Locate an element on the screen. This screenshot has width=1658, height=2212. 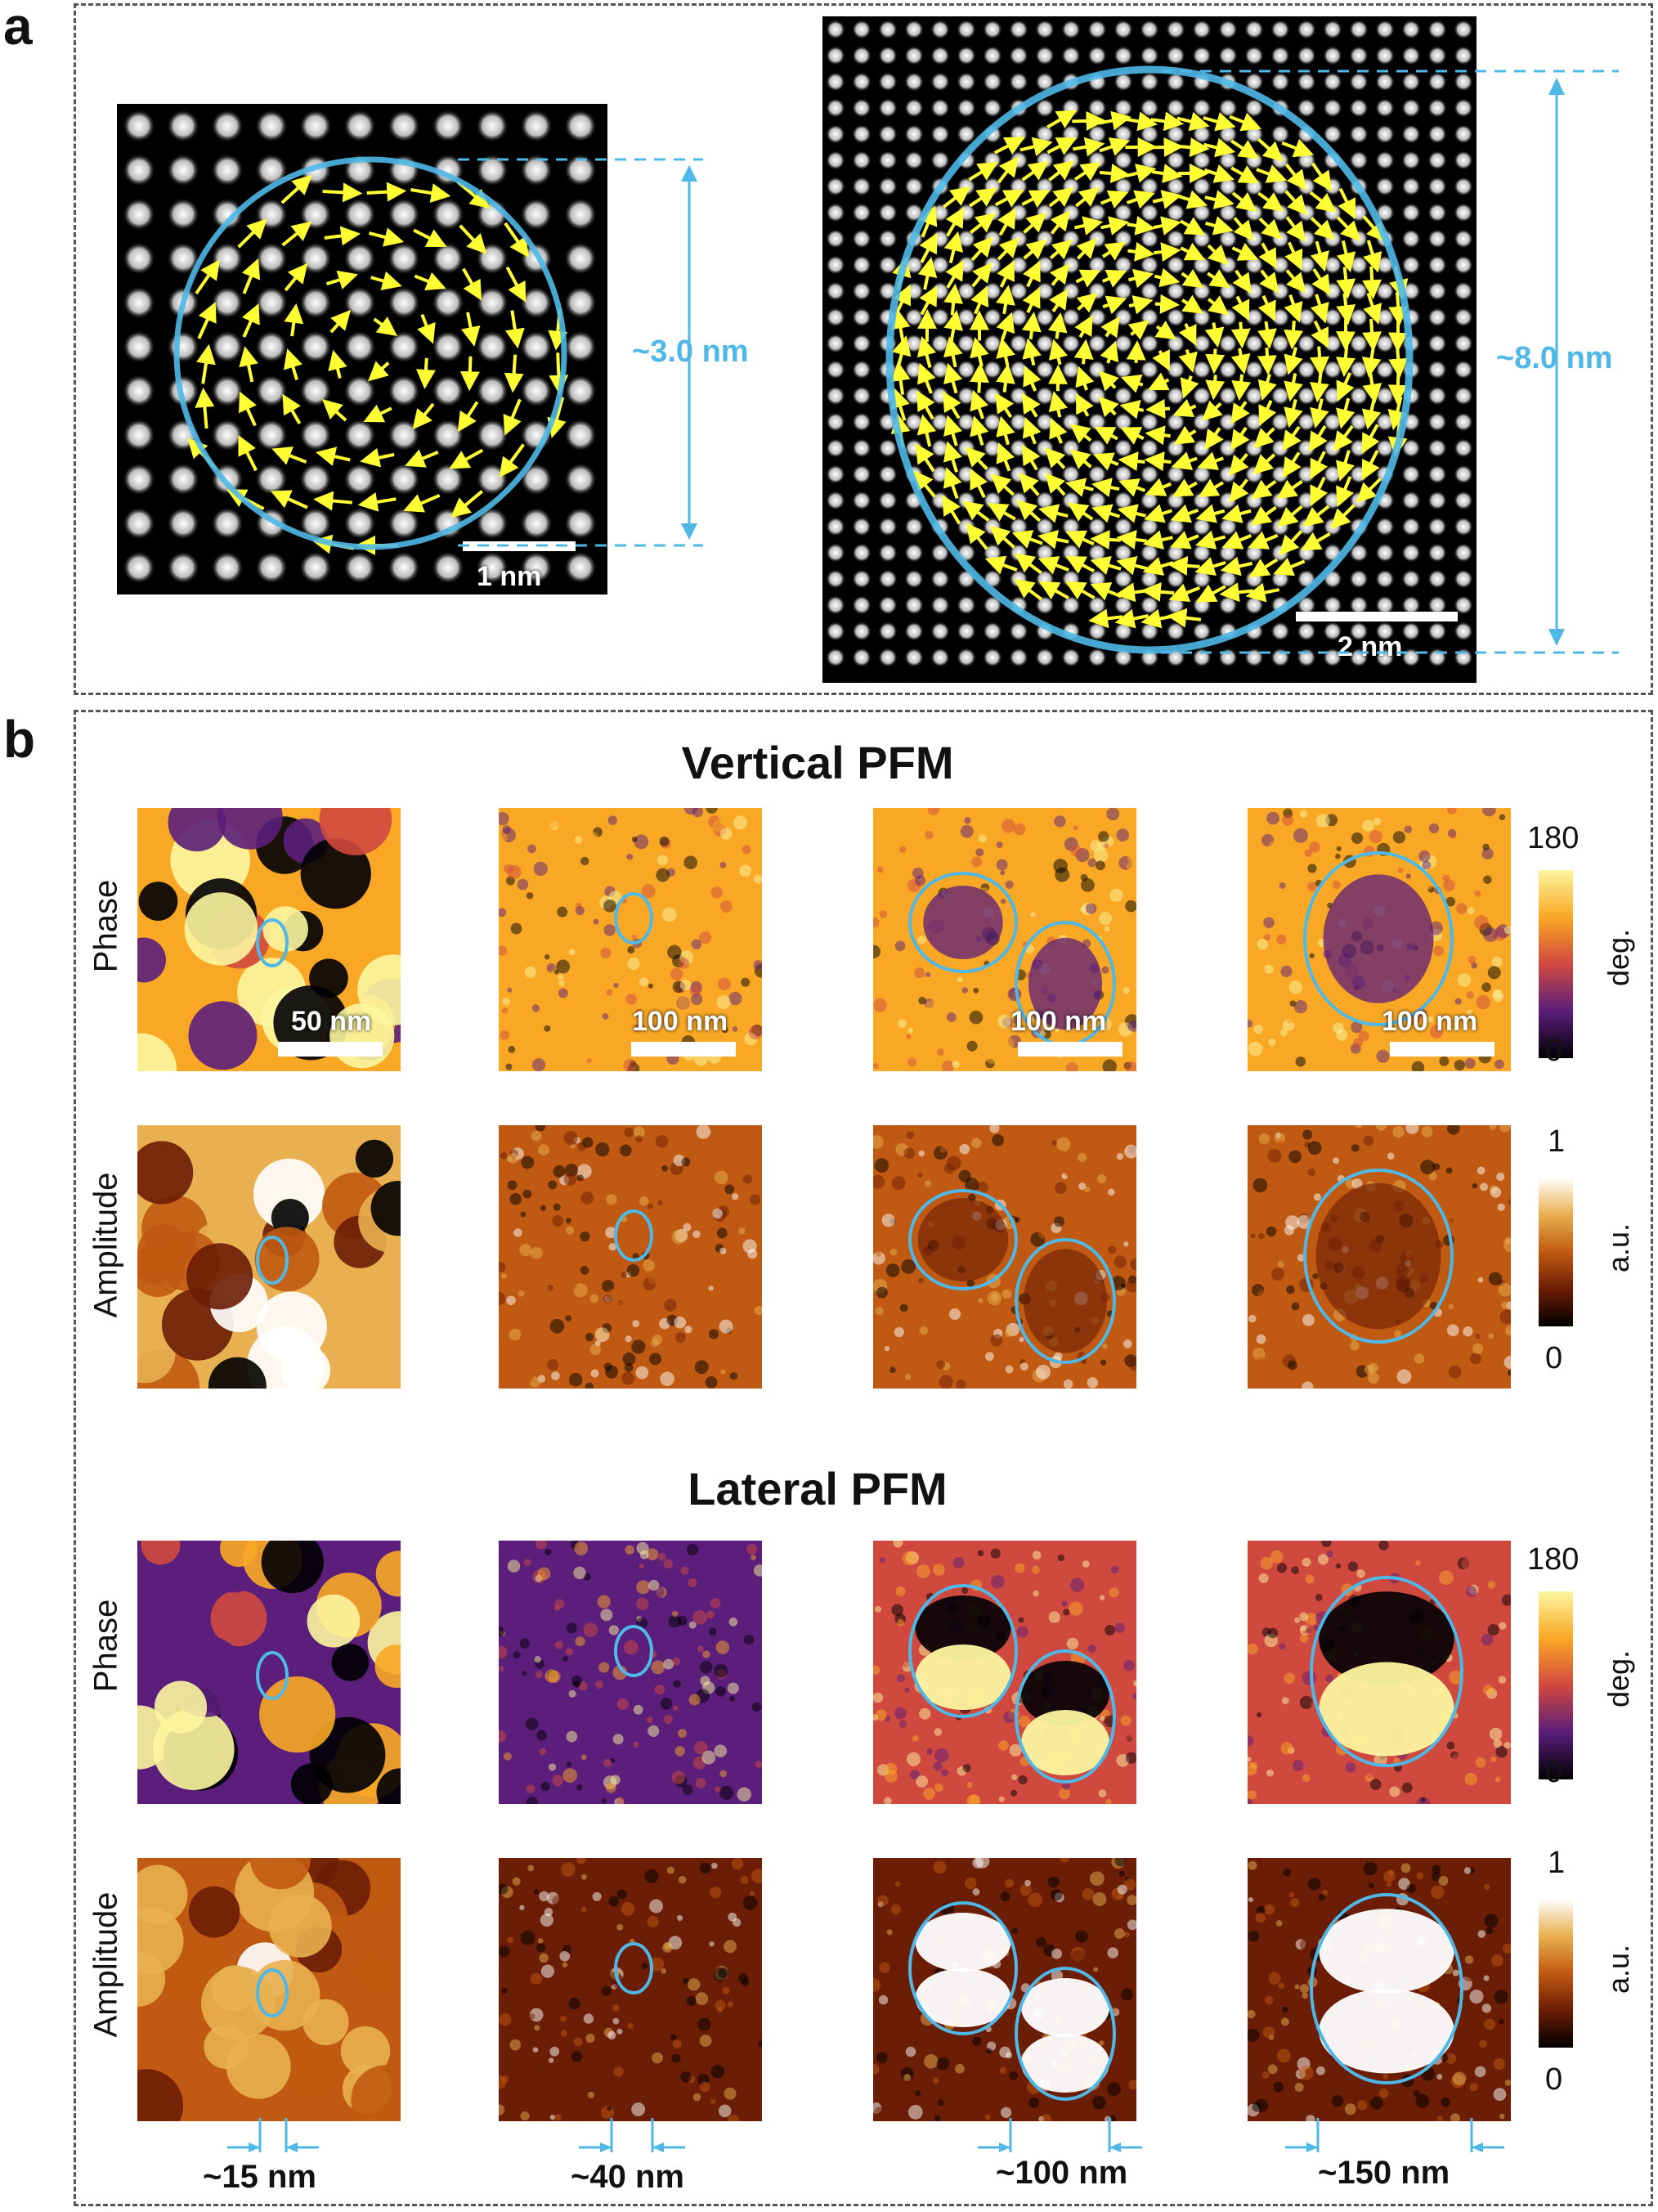
dimension-lines-small is located at coordinates (580, 352).